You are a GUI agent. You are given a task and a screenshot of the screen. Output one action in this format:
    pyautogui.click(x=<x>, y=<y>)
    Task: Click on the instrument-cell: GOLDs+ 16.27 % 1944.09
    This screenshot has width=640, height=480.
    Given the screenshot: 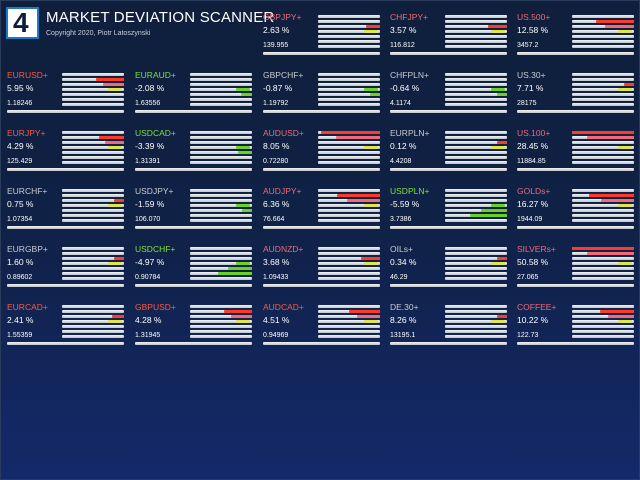 What is the action you would take?
    pyautogui.click(x=575, y=211)
    